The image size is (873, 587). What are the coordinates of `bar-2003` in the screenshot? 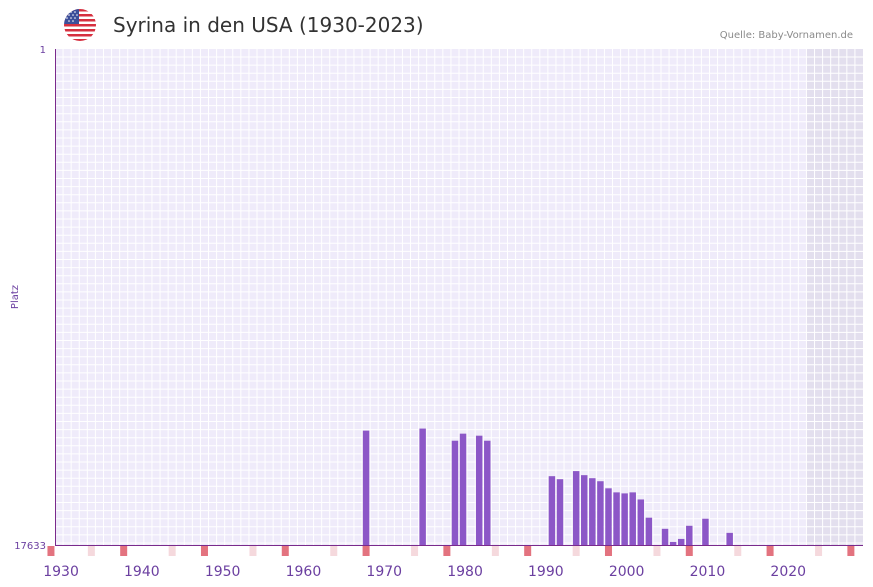 It's located at (649, 531).